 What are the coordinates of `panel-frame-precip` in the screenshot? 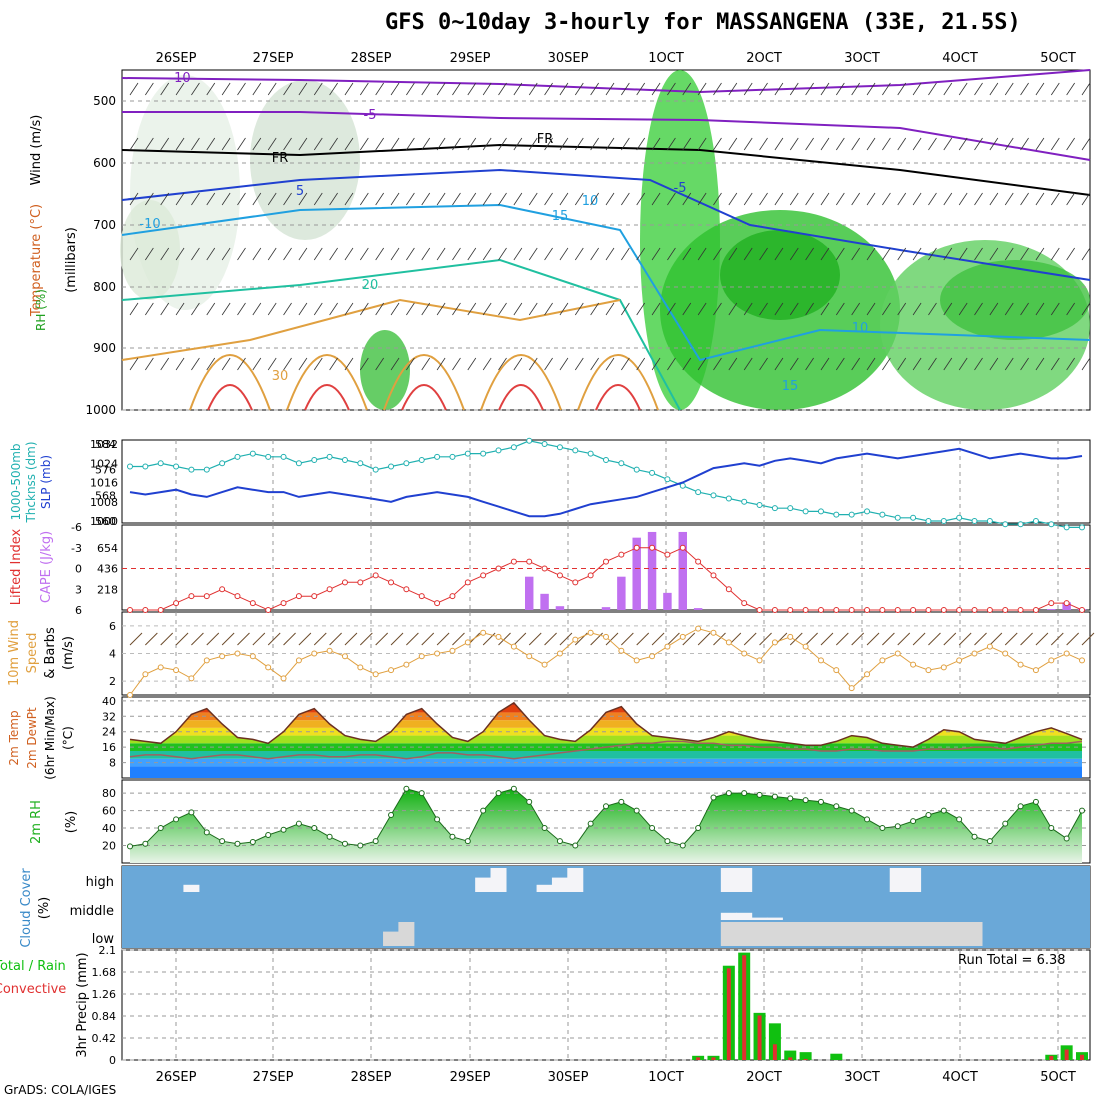 It's located at (606, 1005).